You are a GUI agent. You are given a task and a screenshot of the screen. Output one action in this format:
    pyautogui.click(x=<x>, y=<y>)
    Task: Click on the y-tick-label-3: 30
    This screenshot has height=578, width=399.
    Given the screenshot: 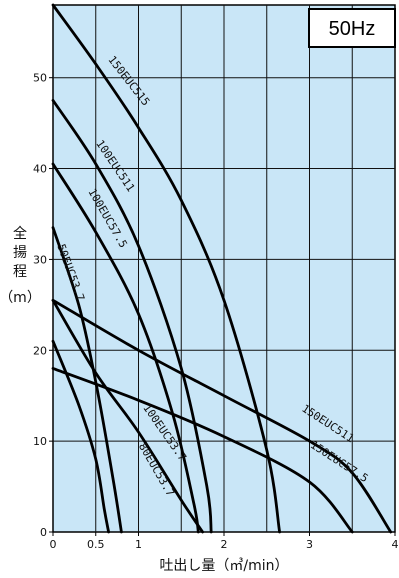 What is the action you would take?
    pyautogui.click(x=40, y=259)
    